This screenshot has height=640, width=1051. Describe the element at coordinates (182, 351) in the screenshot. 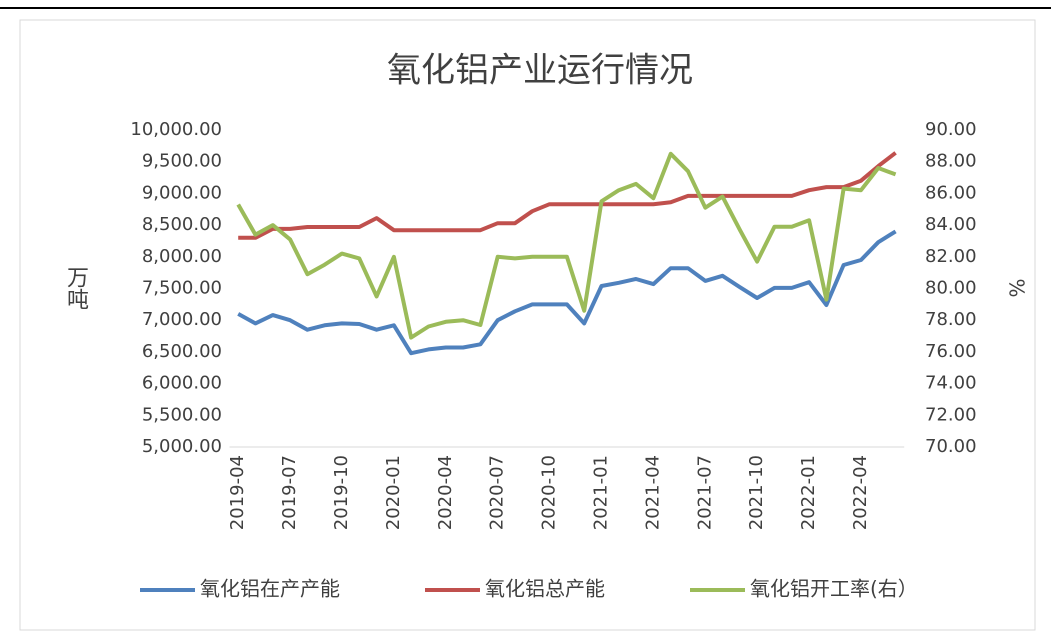

I see `y-tick-label: 6,500.00` at that location.